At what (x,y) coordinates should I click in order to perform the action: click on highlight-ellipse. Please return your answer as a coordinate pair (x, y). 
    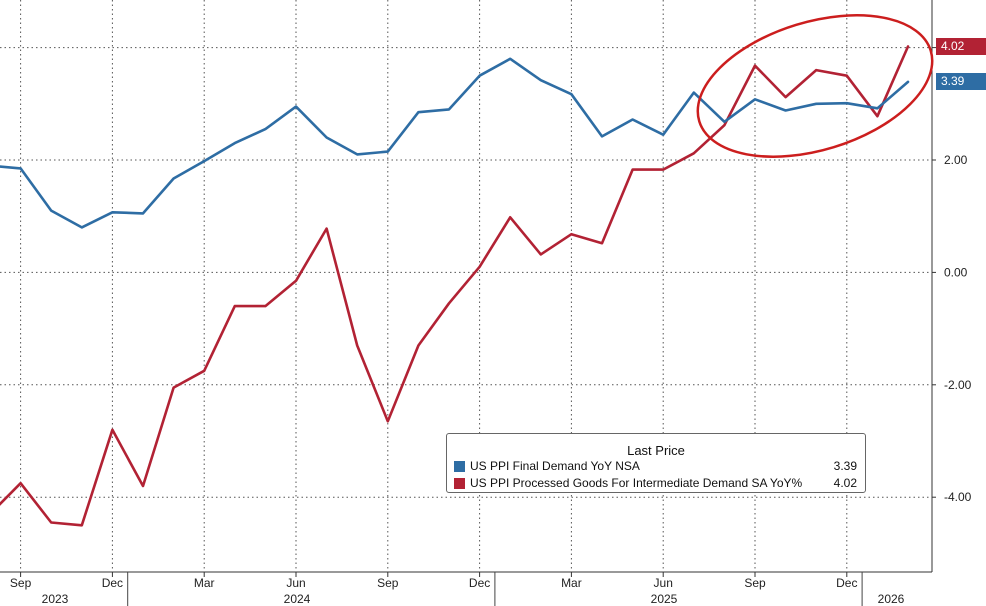
    Looking at the image, I should click on (815, 86).